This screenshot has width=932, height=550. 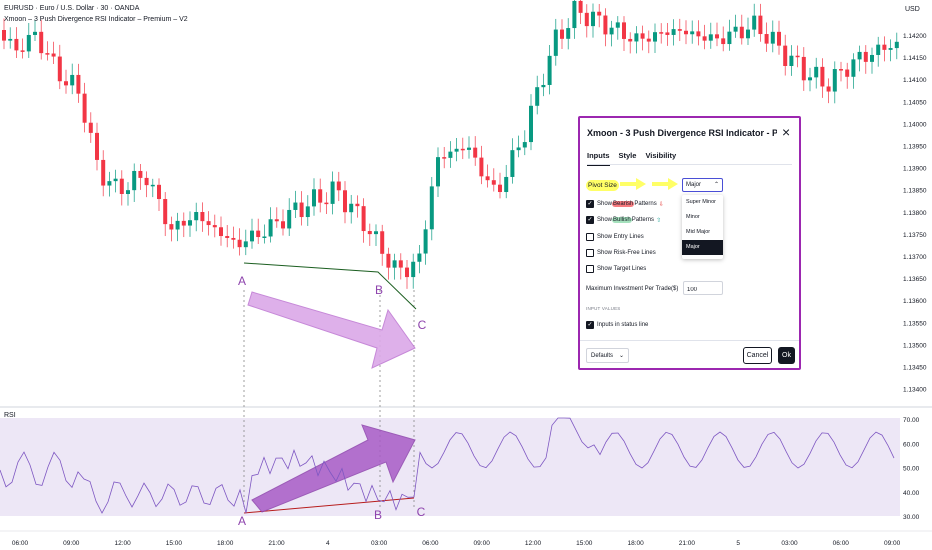 What do you see at coordinates (422, 325) in the screenshot?
I see `price-pattern-label: C` at bounding box center [422, 325].